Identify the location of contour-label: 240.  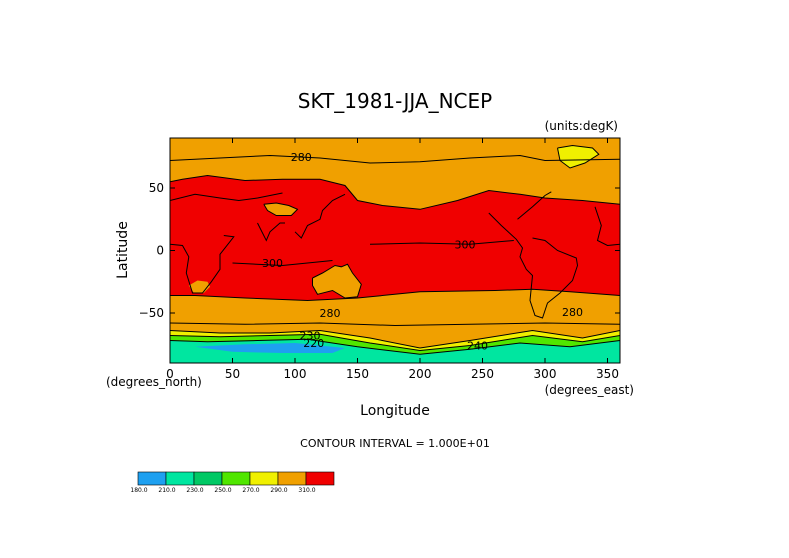
(477, 346).